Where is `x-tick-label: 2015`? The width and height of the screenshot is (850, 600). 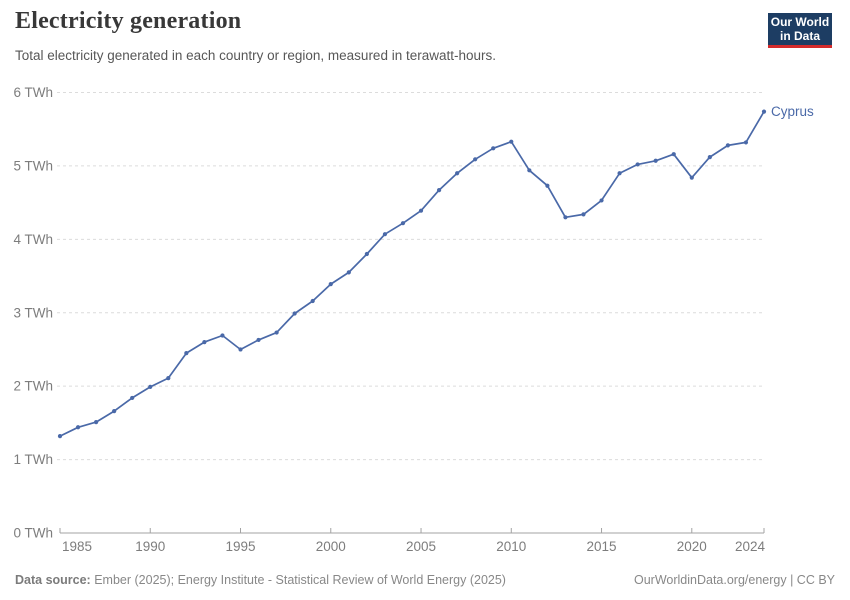 x-tick-label: 2015 is located at coordinates (602, 546).